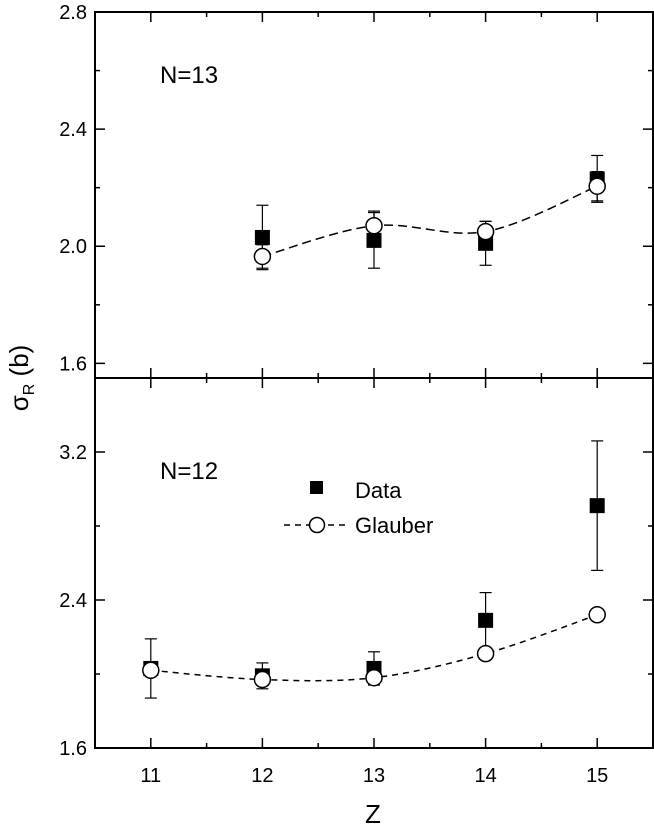 The width and height of the screenshot is (654, 830). What do you see at coordinates (430, 221) in the screenshot?
I see `top-glauber-line` at bounding box center [430, 221].